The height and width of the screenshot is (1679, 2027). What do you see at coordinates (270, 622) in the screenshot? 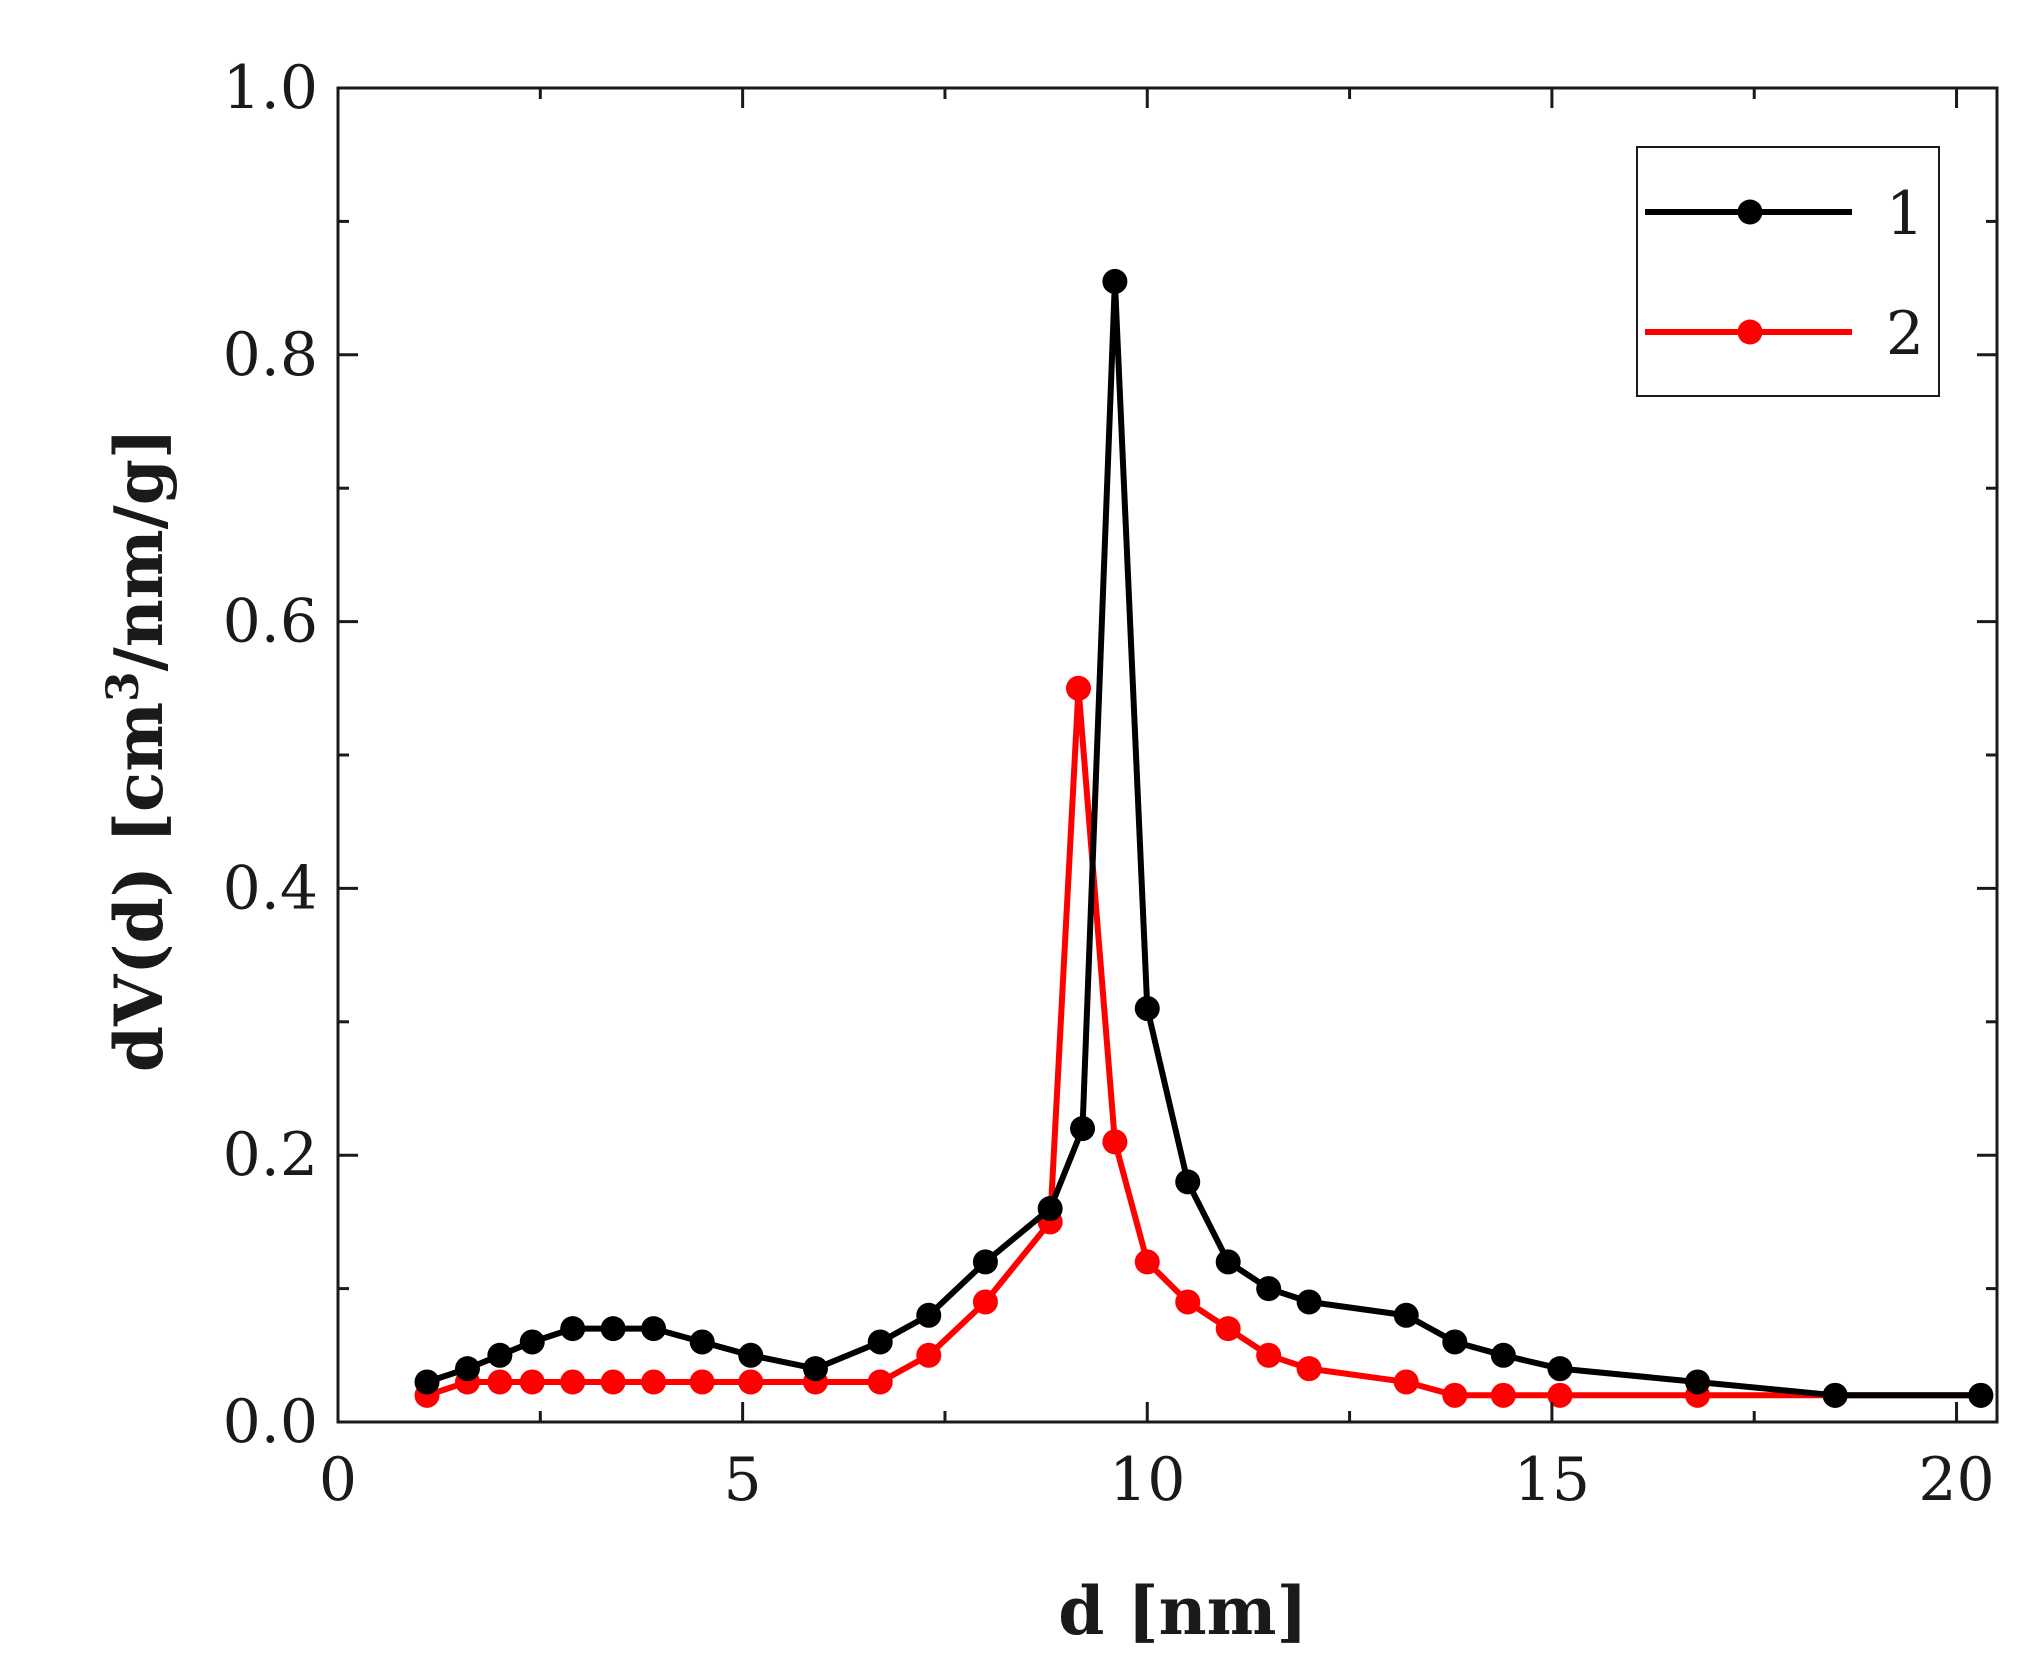
I see `y-tick-label: 0.6` at bounding box center [270, 622].